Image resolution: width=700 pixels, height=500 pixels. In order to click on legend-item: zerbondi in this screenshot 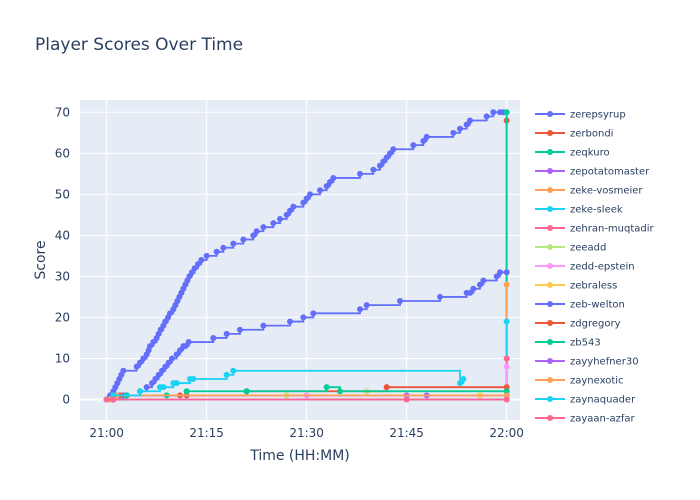, I will do `click(574, 134)`.